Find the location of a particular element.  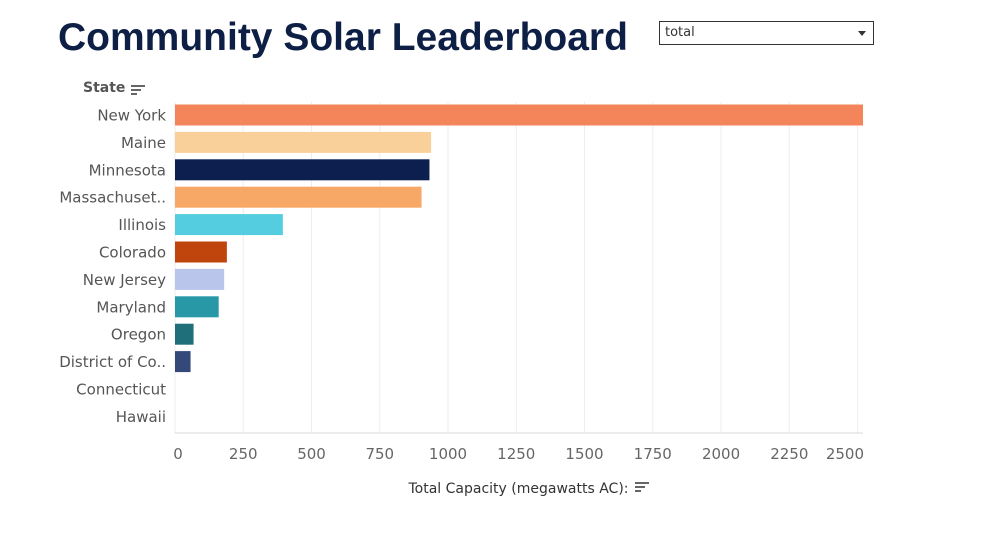

category-label: Oregon is located at coordinates (138, 335).